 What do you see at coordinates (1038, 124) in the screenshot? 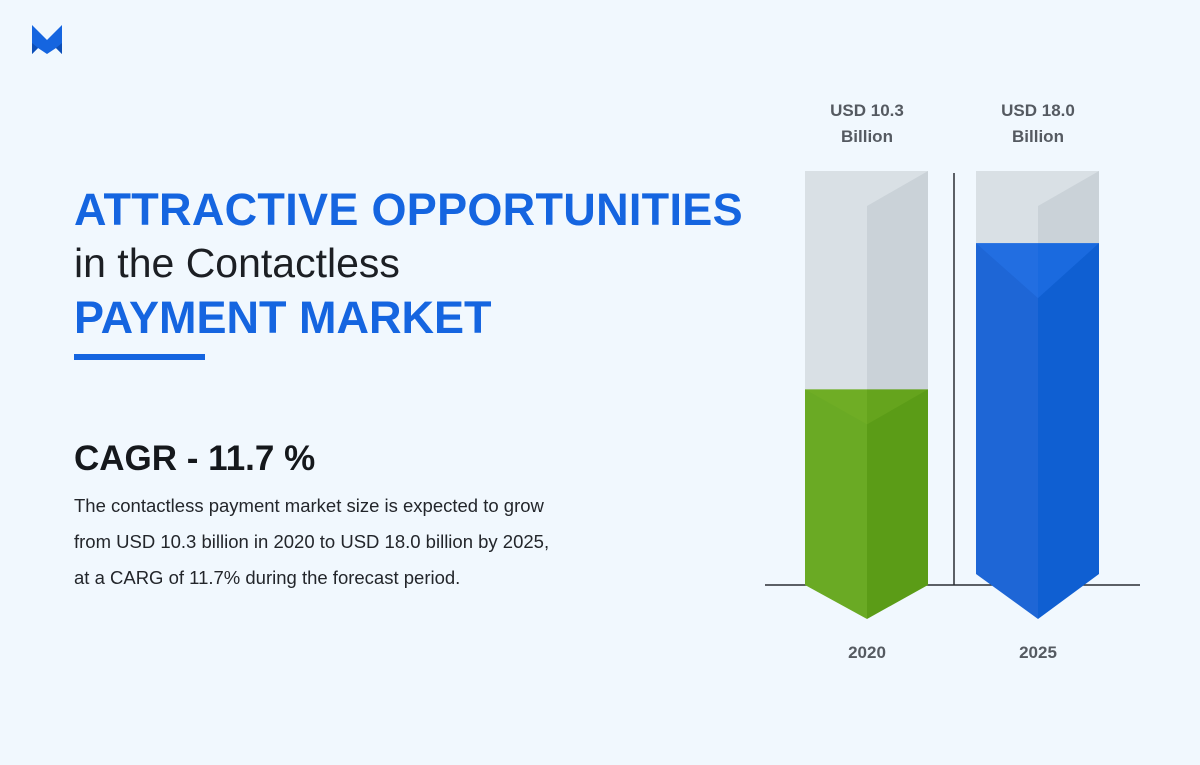
I see `value-label-2025: USD 18.0 Billion` at bounding box center [1038, 124].